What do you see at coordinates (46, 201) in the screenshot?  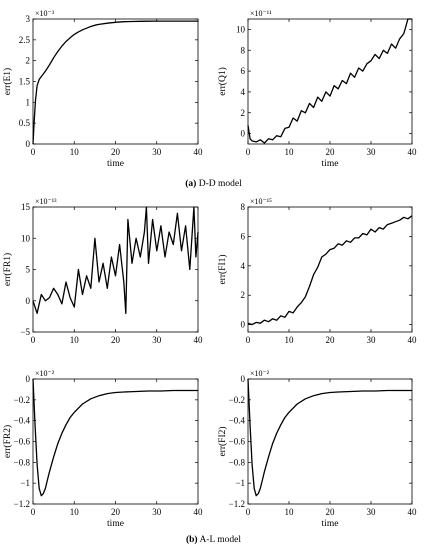 I see `exponent-label: ×10⁻¹³` at bounding box center [46, 201].